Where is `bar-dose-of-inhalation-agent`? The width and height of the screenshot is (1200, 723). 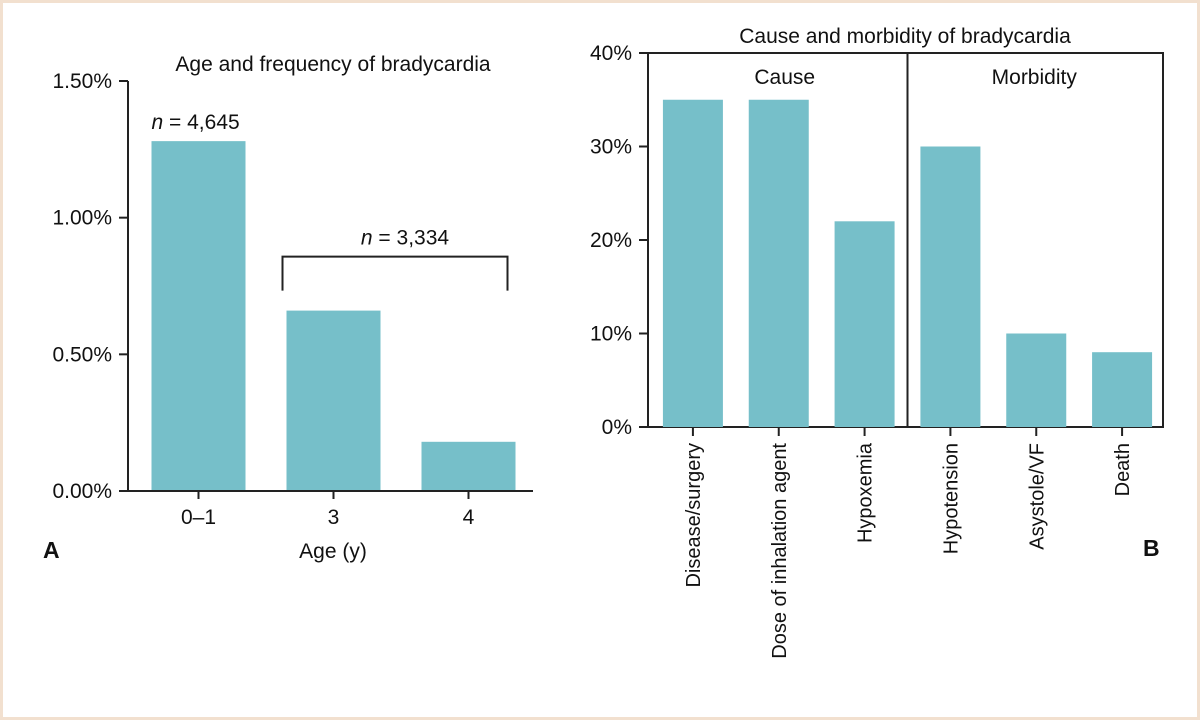 bar-dose-of-inhalation-agent is located at coordinates (778, 263).